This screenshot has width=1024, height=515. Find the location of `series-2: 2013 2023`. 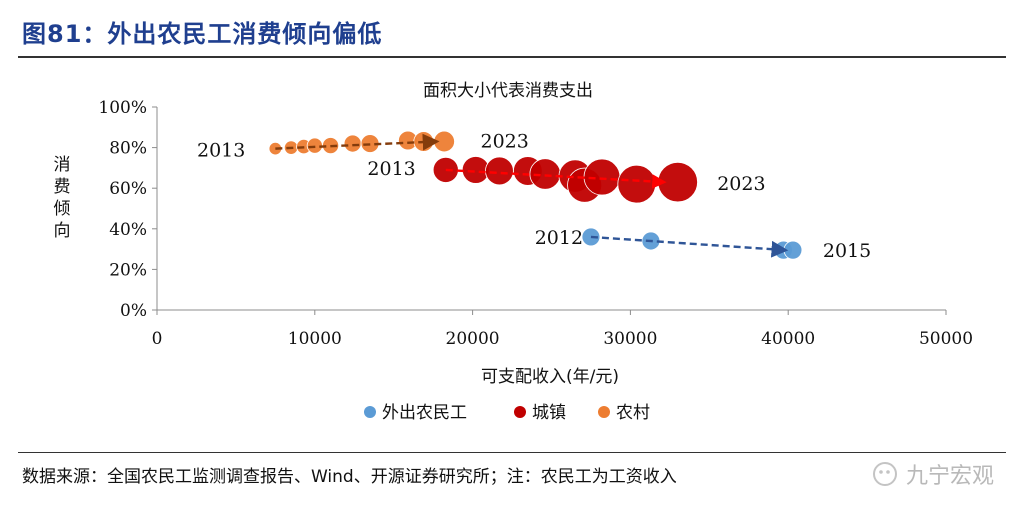

series-2: 2013 2023 is located at coordinates (566, 180).